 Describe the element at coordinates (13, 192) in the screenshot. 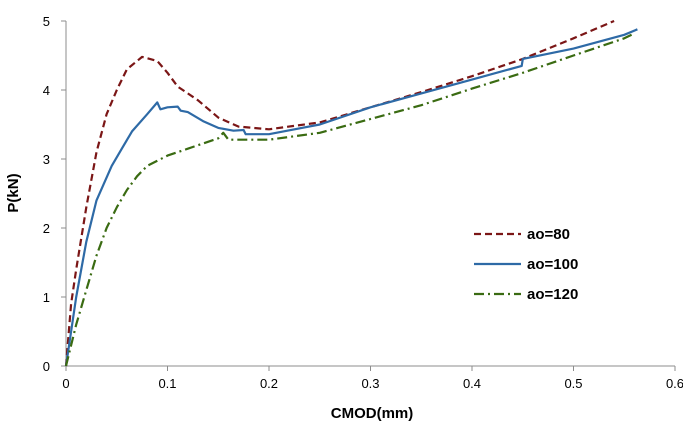

I see `y-axis-title: P(kN)` at that location.